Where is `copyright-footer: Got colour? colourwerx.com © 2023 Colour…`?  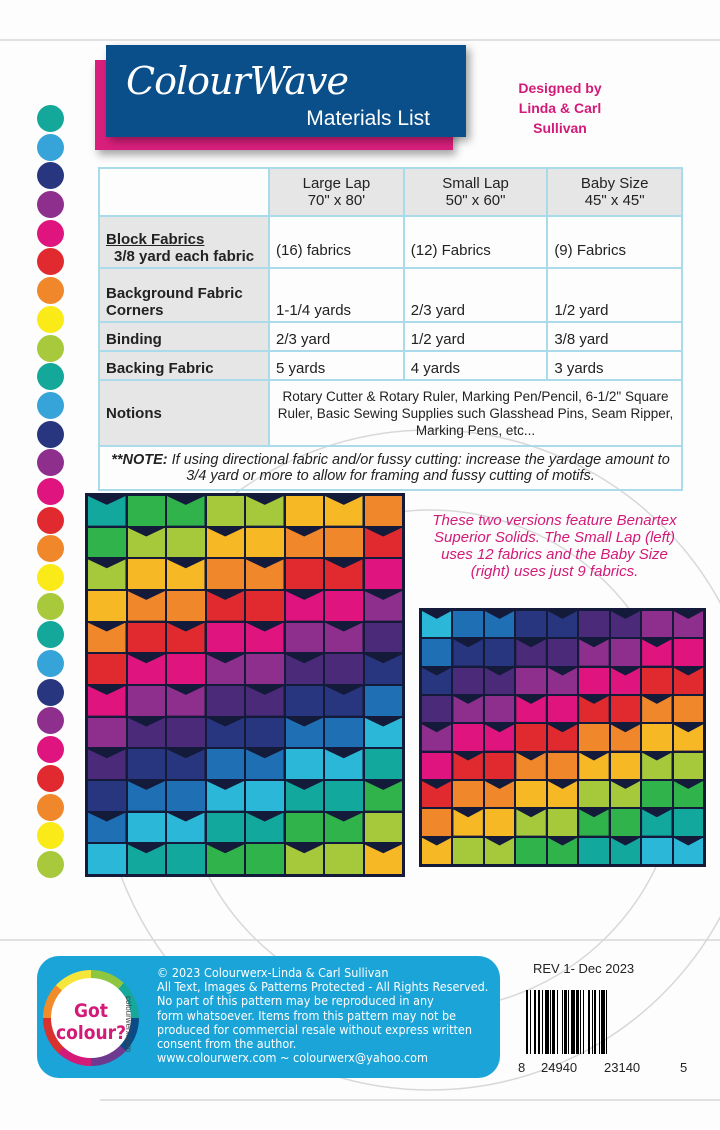 copyright-footer: Got colour? colourwerx.com © 2023 Colour… is located at coordinates (268, 1017).